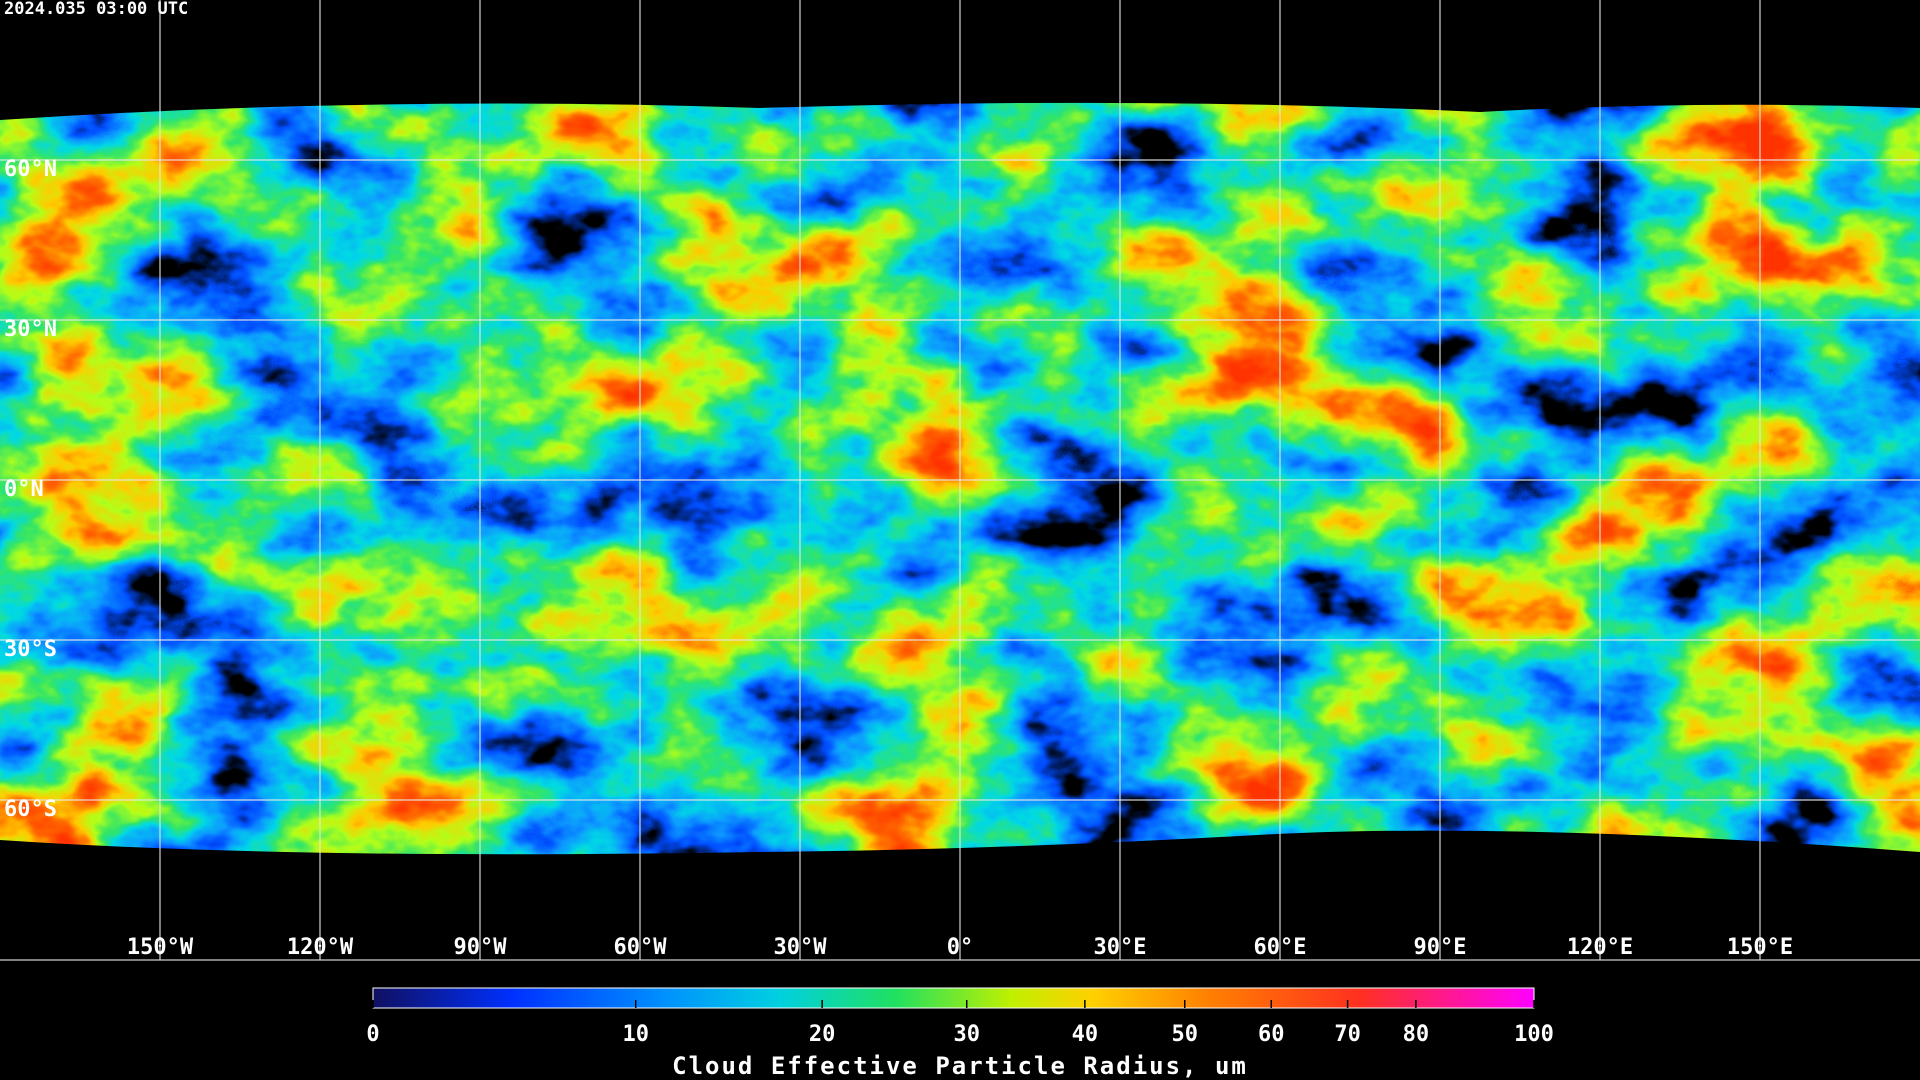 This screenshot has height=1080, width=1920. What do you see at coordinates (30, 649) in the screenshot?
I see `latitude-label: 30°S` at bounding box center [30, 649].